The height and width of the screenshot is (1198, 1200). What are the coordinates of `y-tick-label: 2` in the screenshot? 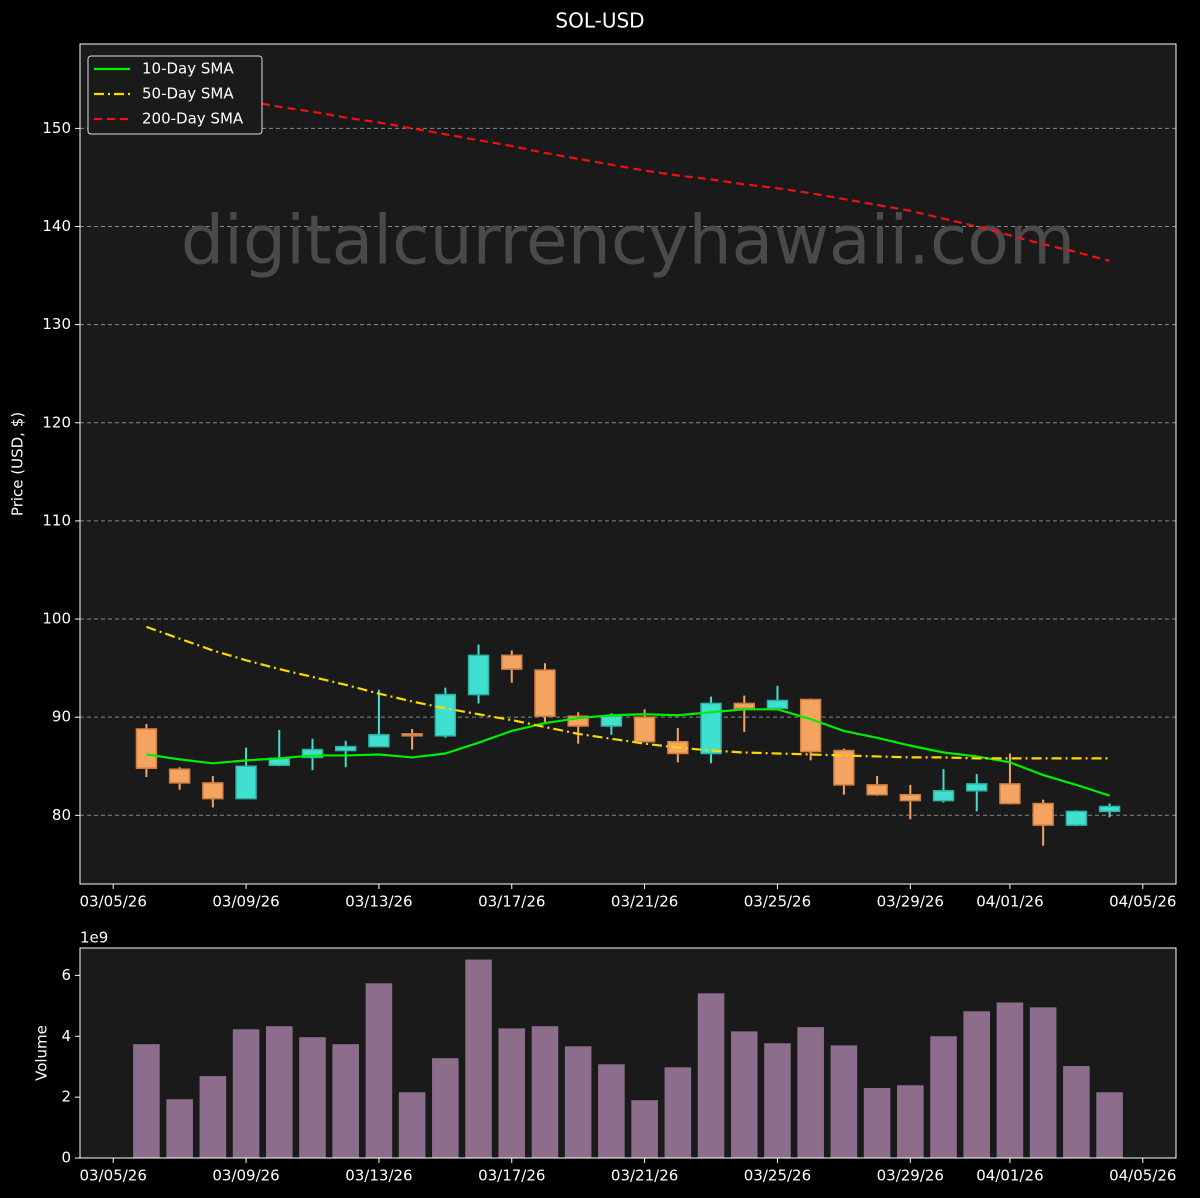 It's located at (66, 1097).